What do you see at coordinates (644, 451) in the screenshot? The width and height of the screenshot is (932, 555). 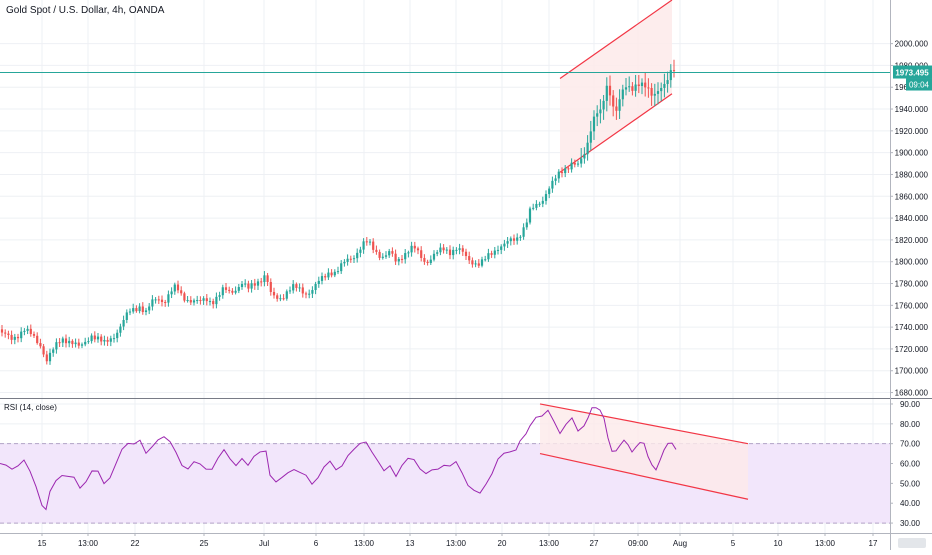 I see `rsi-channel-fill` at bounding box center [644, 451].